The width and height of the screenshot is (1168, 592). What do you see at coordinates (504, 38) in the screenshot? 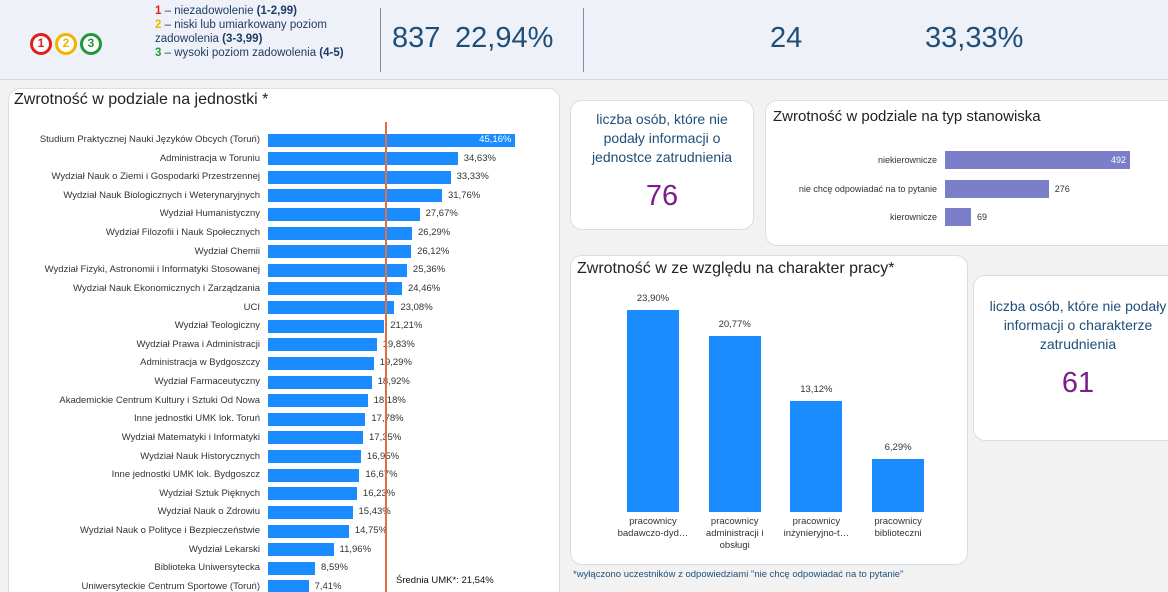
I see `kpi: 22,94%` at bounding box center [504, 38].